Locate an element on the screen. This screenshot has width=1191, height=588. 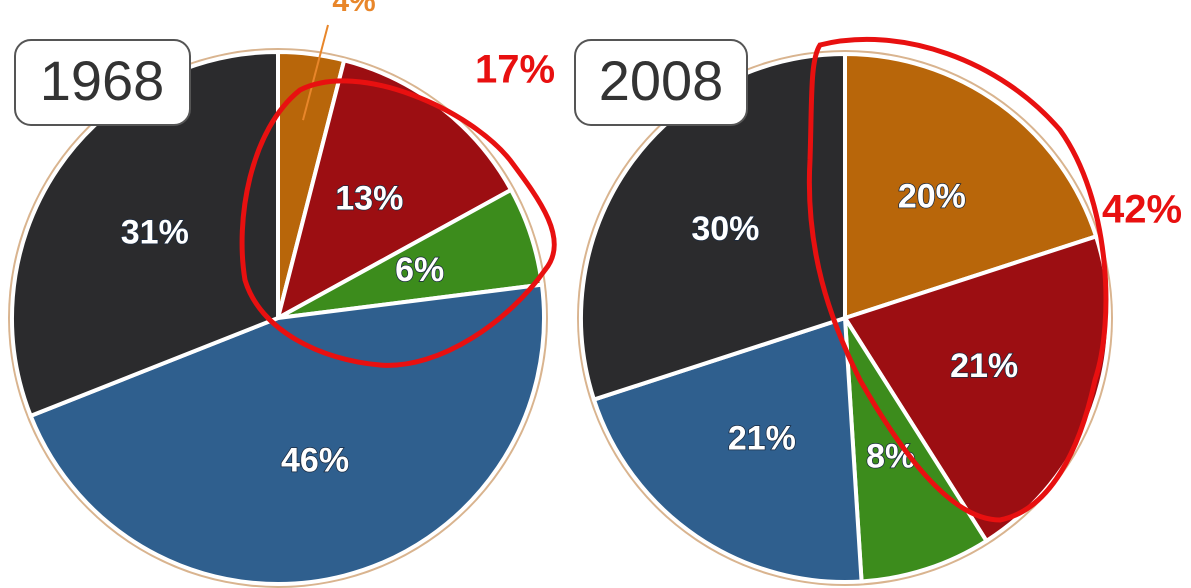
leader-line is located at coordinates (315, 72).